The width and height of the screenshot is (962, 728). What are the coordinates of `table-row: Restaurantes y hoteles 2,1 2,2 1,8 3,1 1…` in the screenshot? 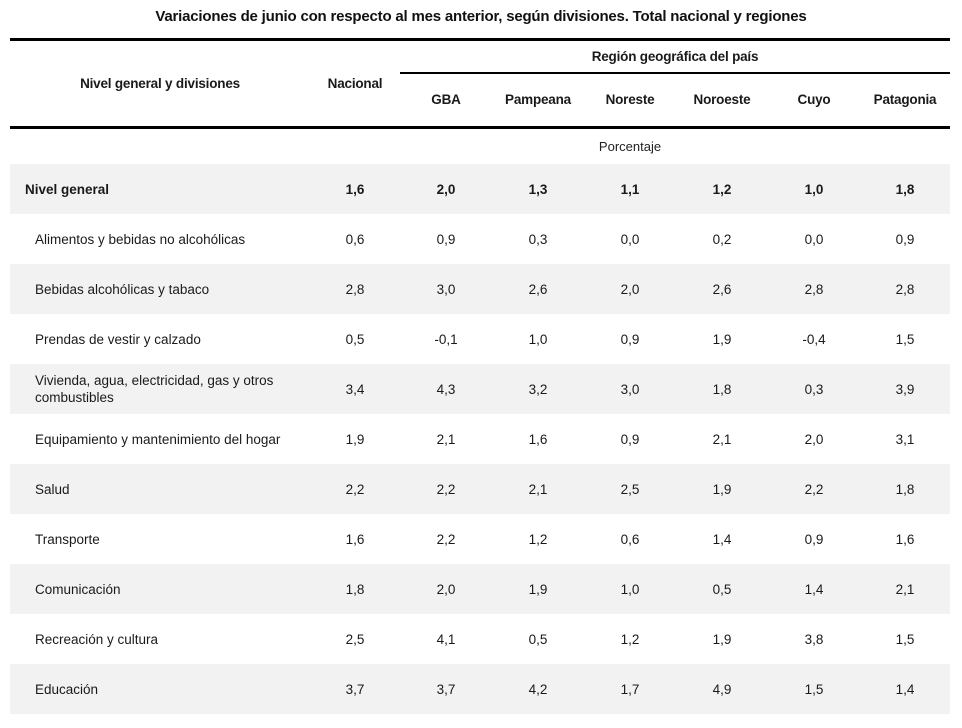 It's located at (480, 721).